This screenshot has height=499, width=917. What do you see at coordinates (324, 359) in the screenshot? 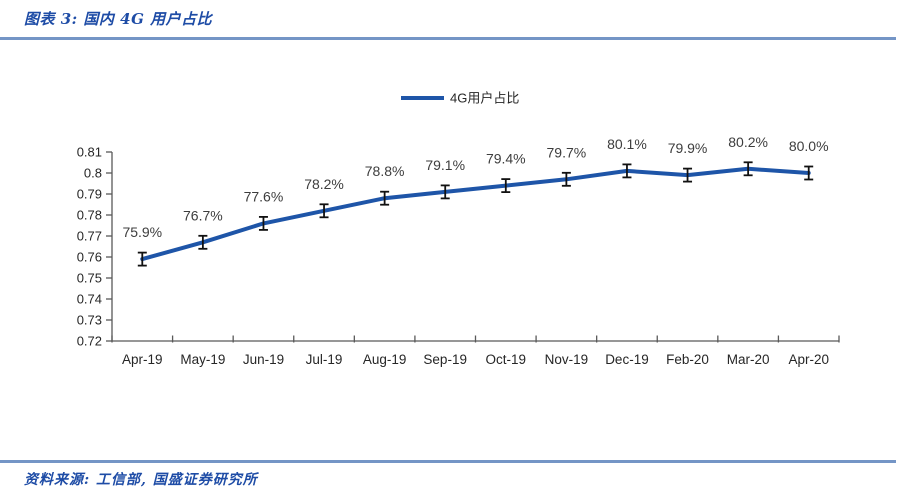
I see `x-axis-tick-label: Jul-19` at bounding box center [324, 359].